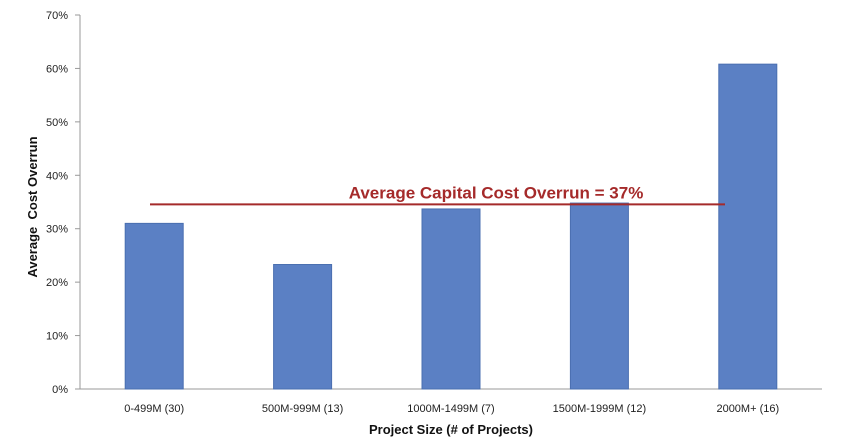  What do you see at coordinates (451, 429) in the screenshot?
I see `x-axis-title: Project Size (# of Projects)` at bounding box center [451, 429].